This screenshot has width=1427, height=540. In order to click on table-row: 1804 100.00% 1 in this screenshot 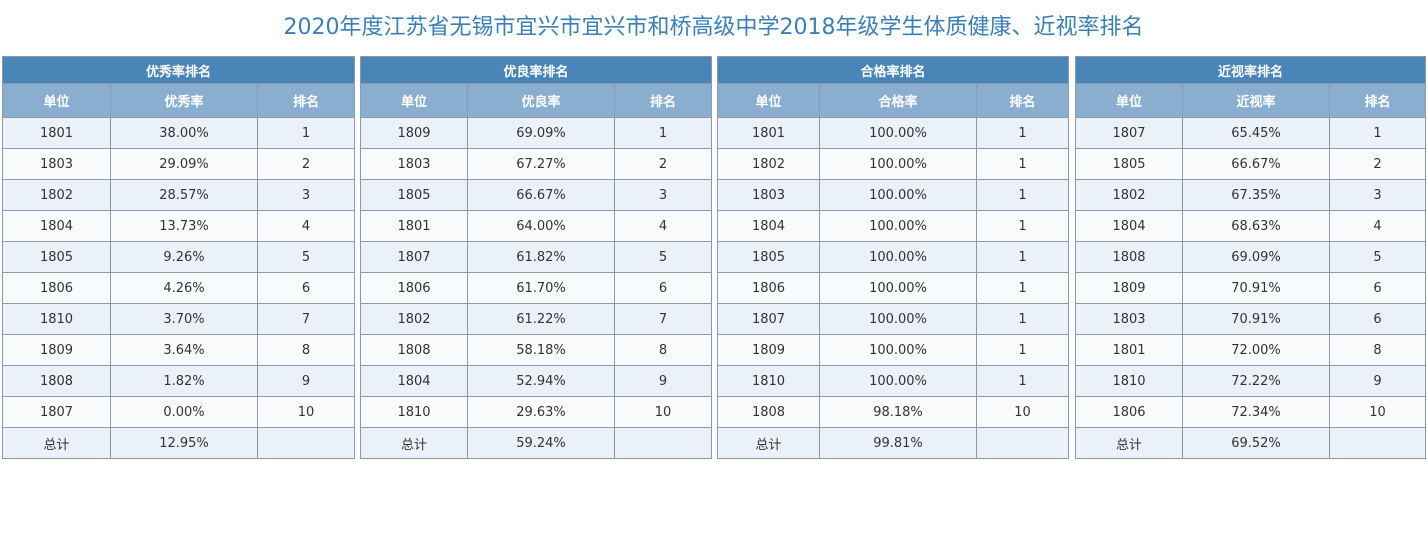, I will do `click(893, 226)`.